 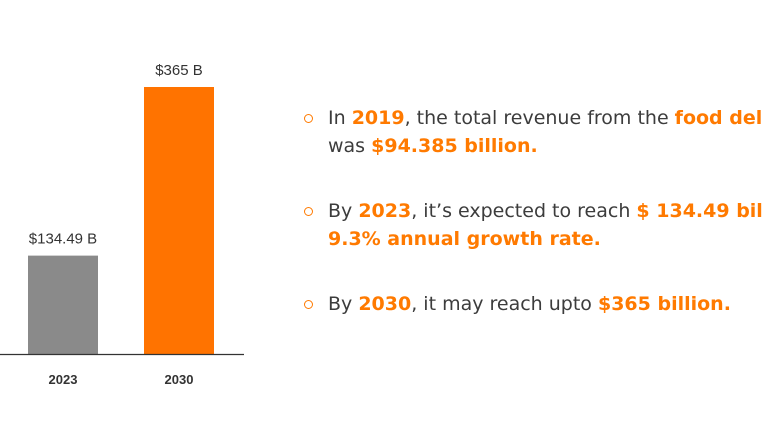 What do you see at coordinates (385, 211) in the screenshot?
I see `highlight-text: 2023` at bounding box center [385, 211].